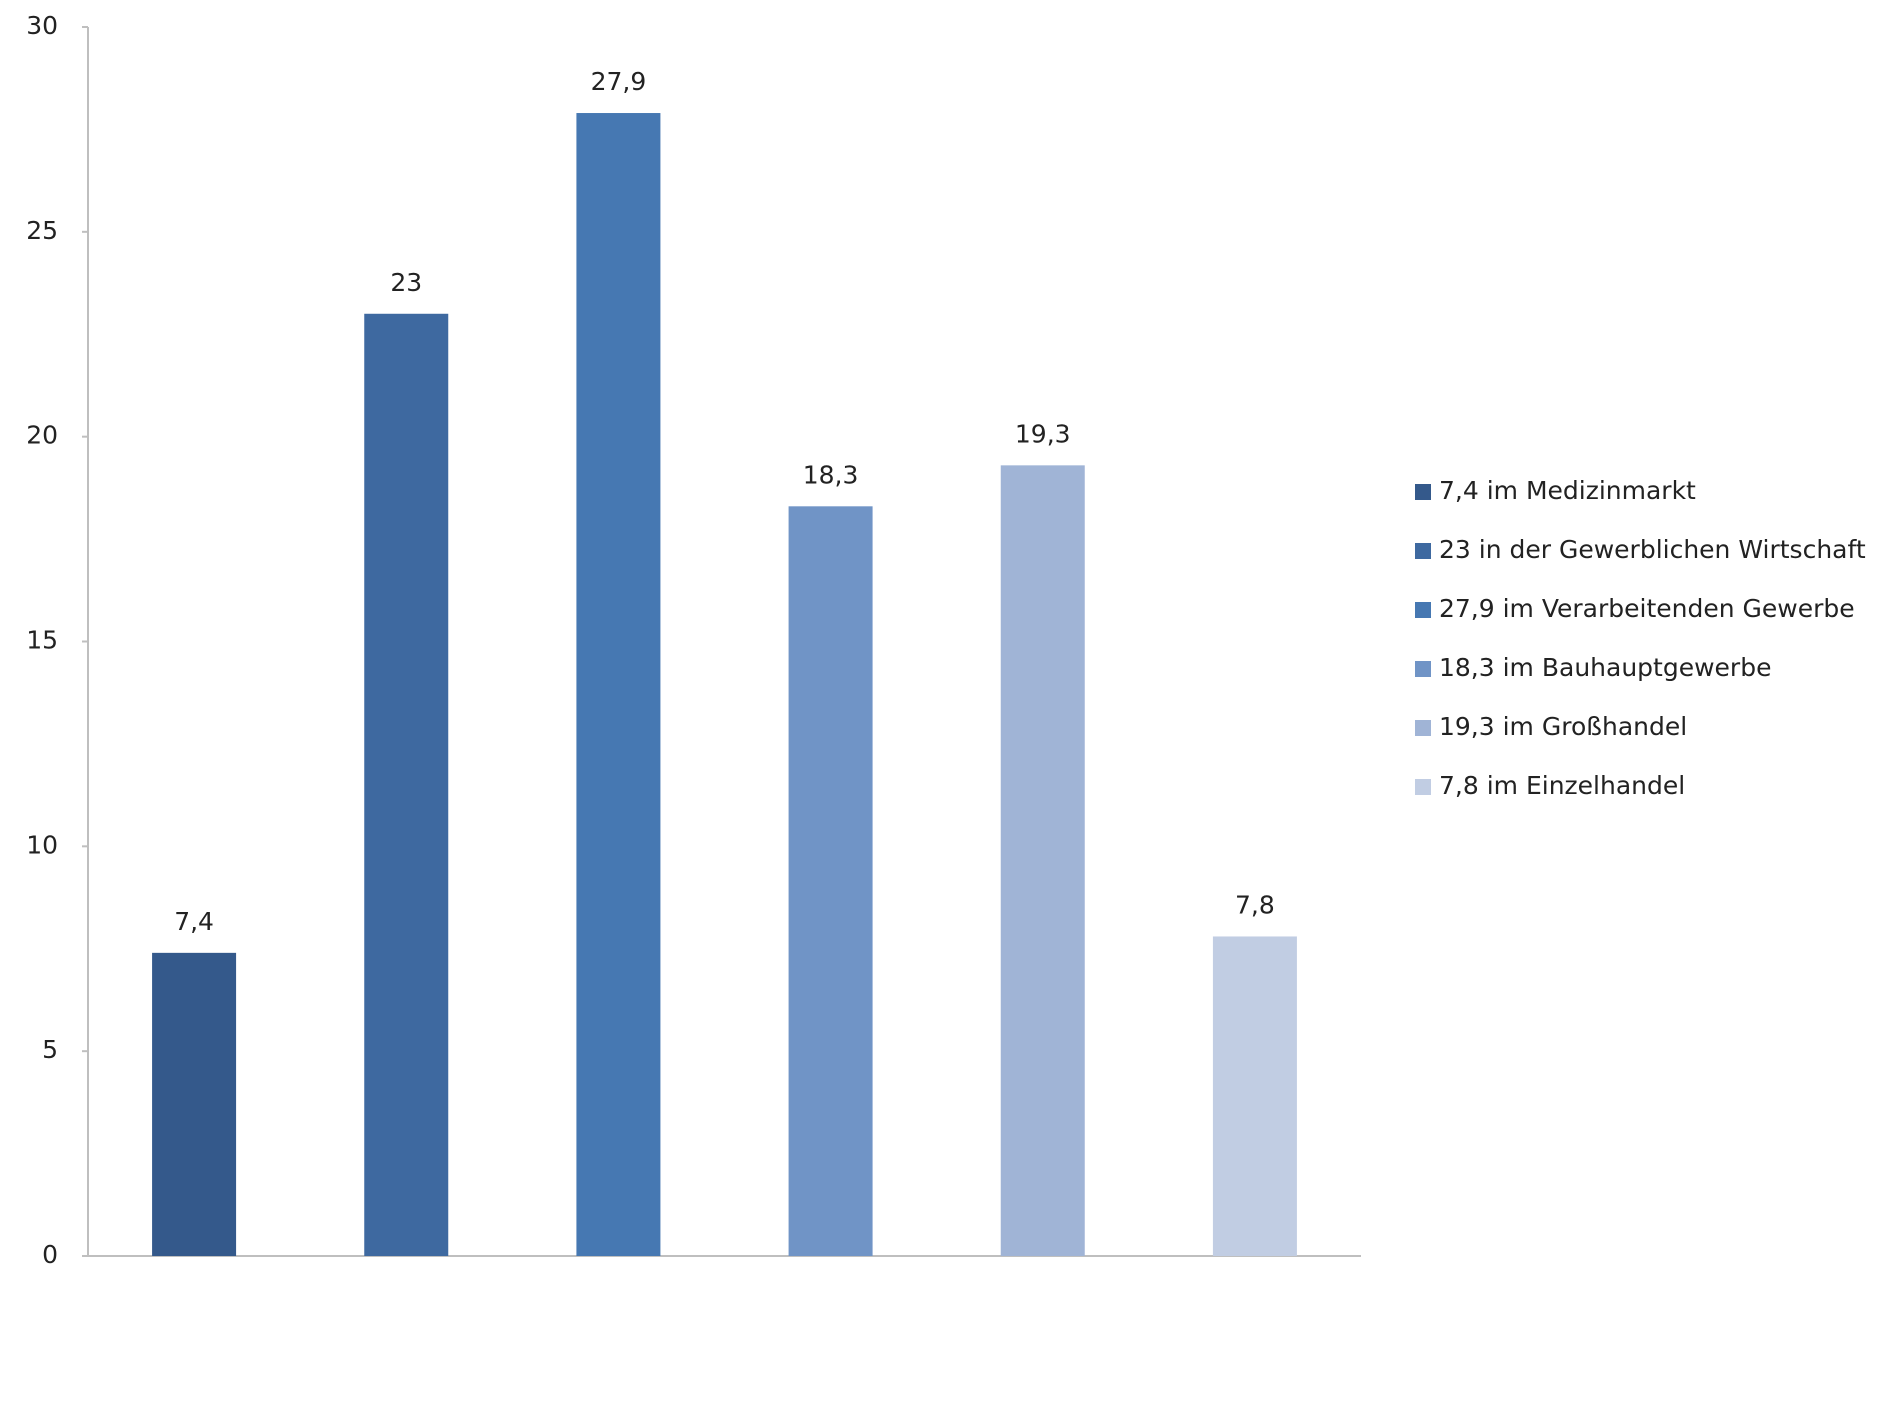 Image resolution: width=1900 pixels, height=1425 pixels. I want to click on legend-label: 7,4 im Medizinmarkt, so click(1567, 490).